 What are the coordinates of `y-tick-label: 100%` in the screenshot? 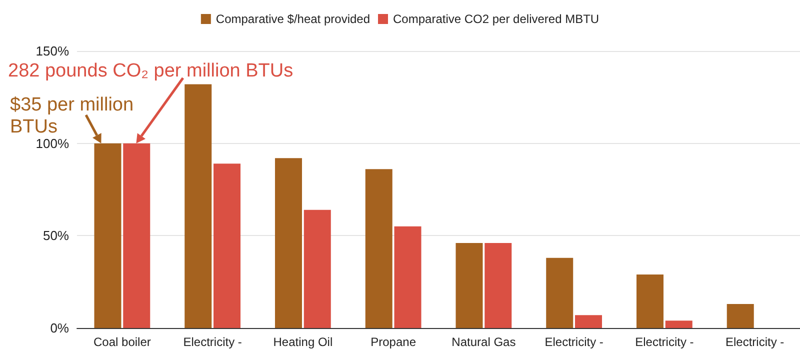 It's located at (53, 143).